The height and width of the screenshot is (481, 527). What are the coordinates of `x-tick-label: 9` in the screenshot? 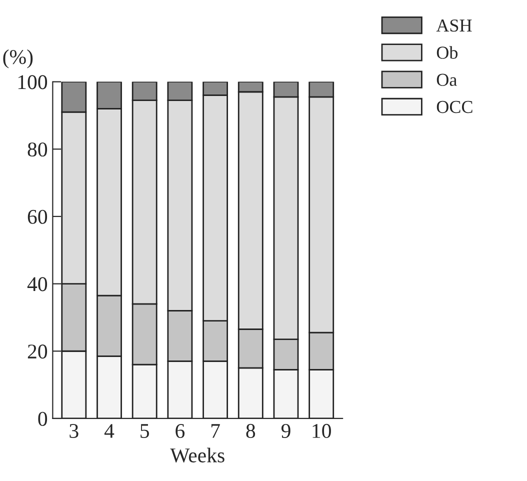 It's located at (285, 431).